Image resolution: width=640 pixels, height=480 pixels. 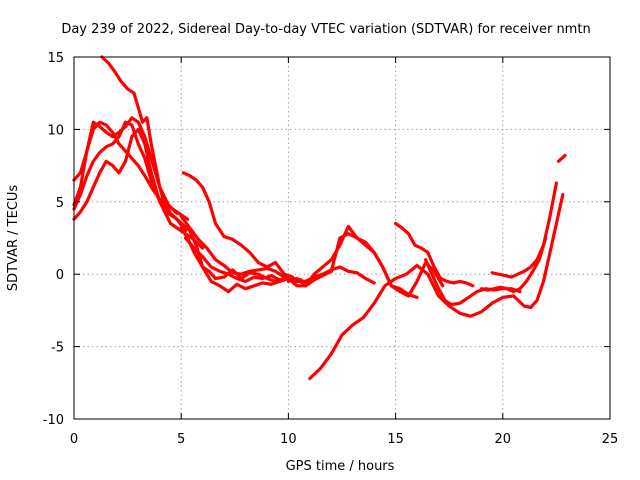 I want to click on x-tick-label: 0, so click(x=74, y=439).